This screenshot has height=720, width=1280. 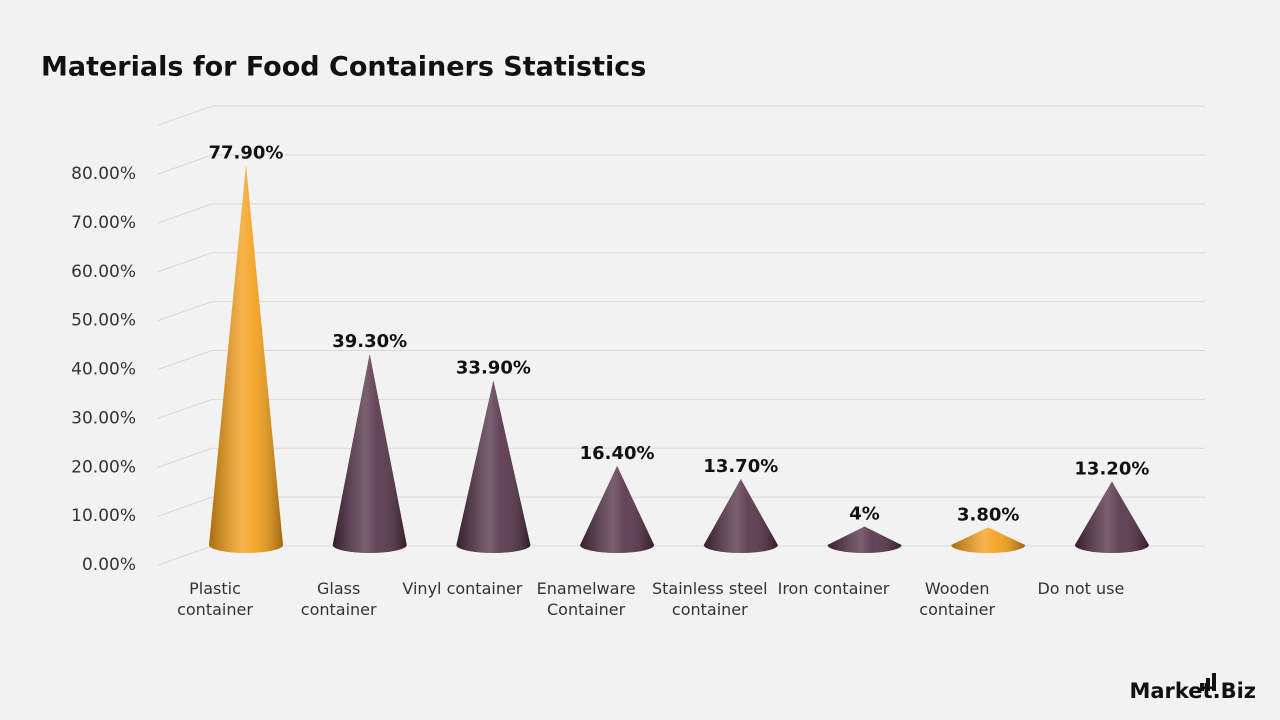 What do you see at coordinates (957, 599) in the screenshot?
I see `x-tick-label: Wooden container` at bounding box center [957, 599].